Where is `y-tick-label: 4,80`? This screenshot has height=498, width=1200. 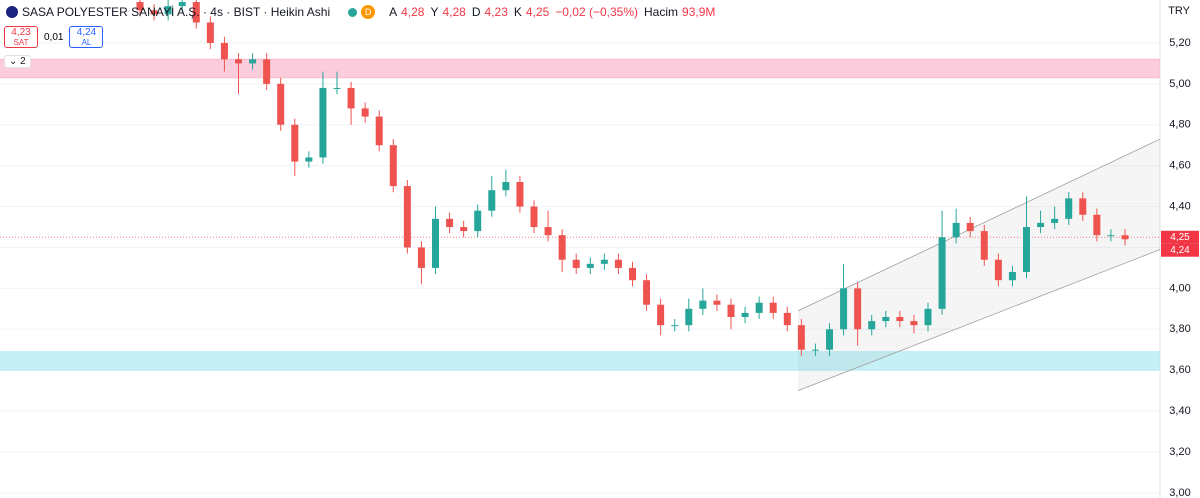
y-tick-label: 4,80 is located at coordinates (1179, 125).